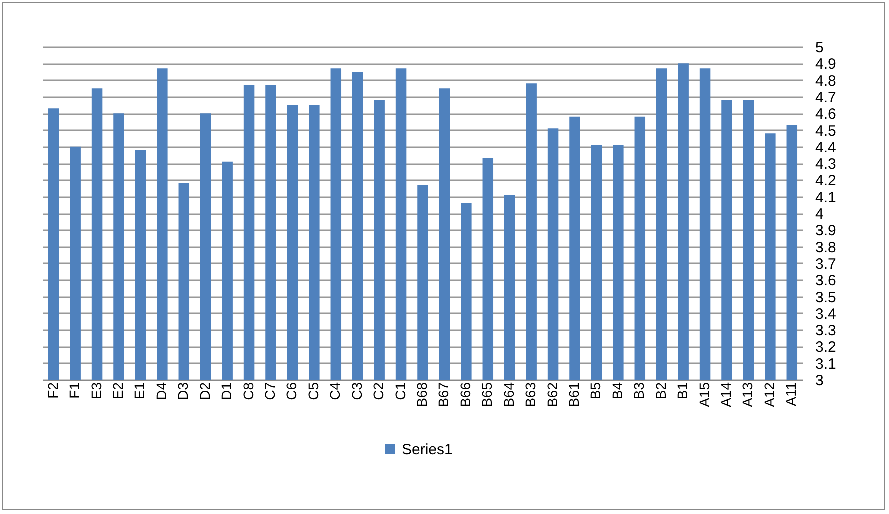 The image size is (889, 514). What do you see at coordinates (140, 391) in the screenshot?
I see `x-tick-label: E1` at bounding box center [140, 391].